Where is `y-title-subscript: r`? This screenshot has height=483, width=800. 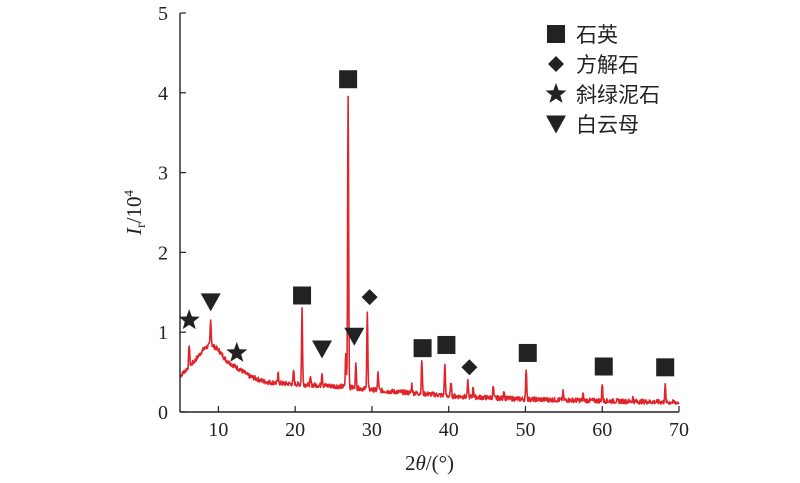
y-title-subscript: r is located at coordinates (141, 225).